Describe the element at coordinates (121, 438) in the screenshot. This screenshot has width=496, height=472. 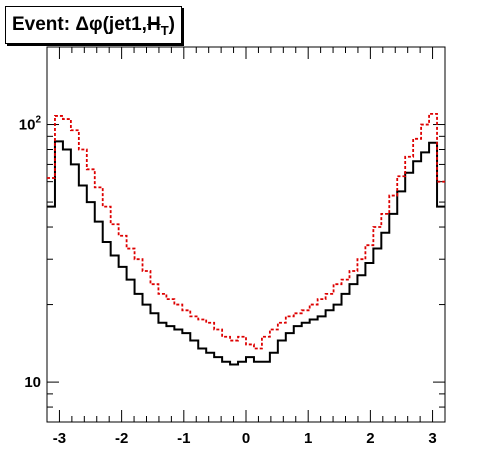
I see `x-tick-label: -2` at that location.